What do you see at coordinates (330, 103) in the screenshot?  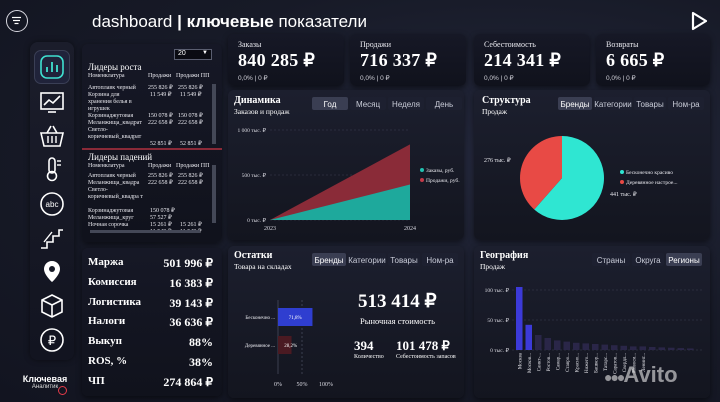 I see `tab-dynamics-0: Год` at bounding box center [330, 103].